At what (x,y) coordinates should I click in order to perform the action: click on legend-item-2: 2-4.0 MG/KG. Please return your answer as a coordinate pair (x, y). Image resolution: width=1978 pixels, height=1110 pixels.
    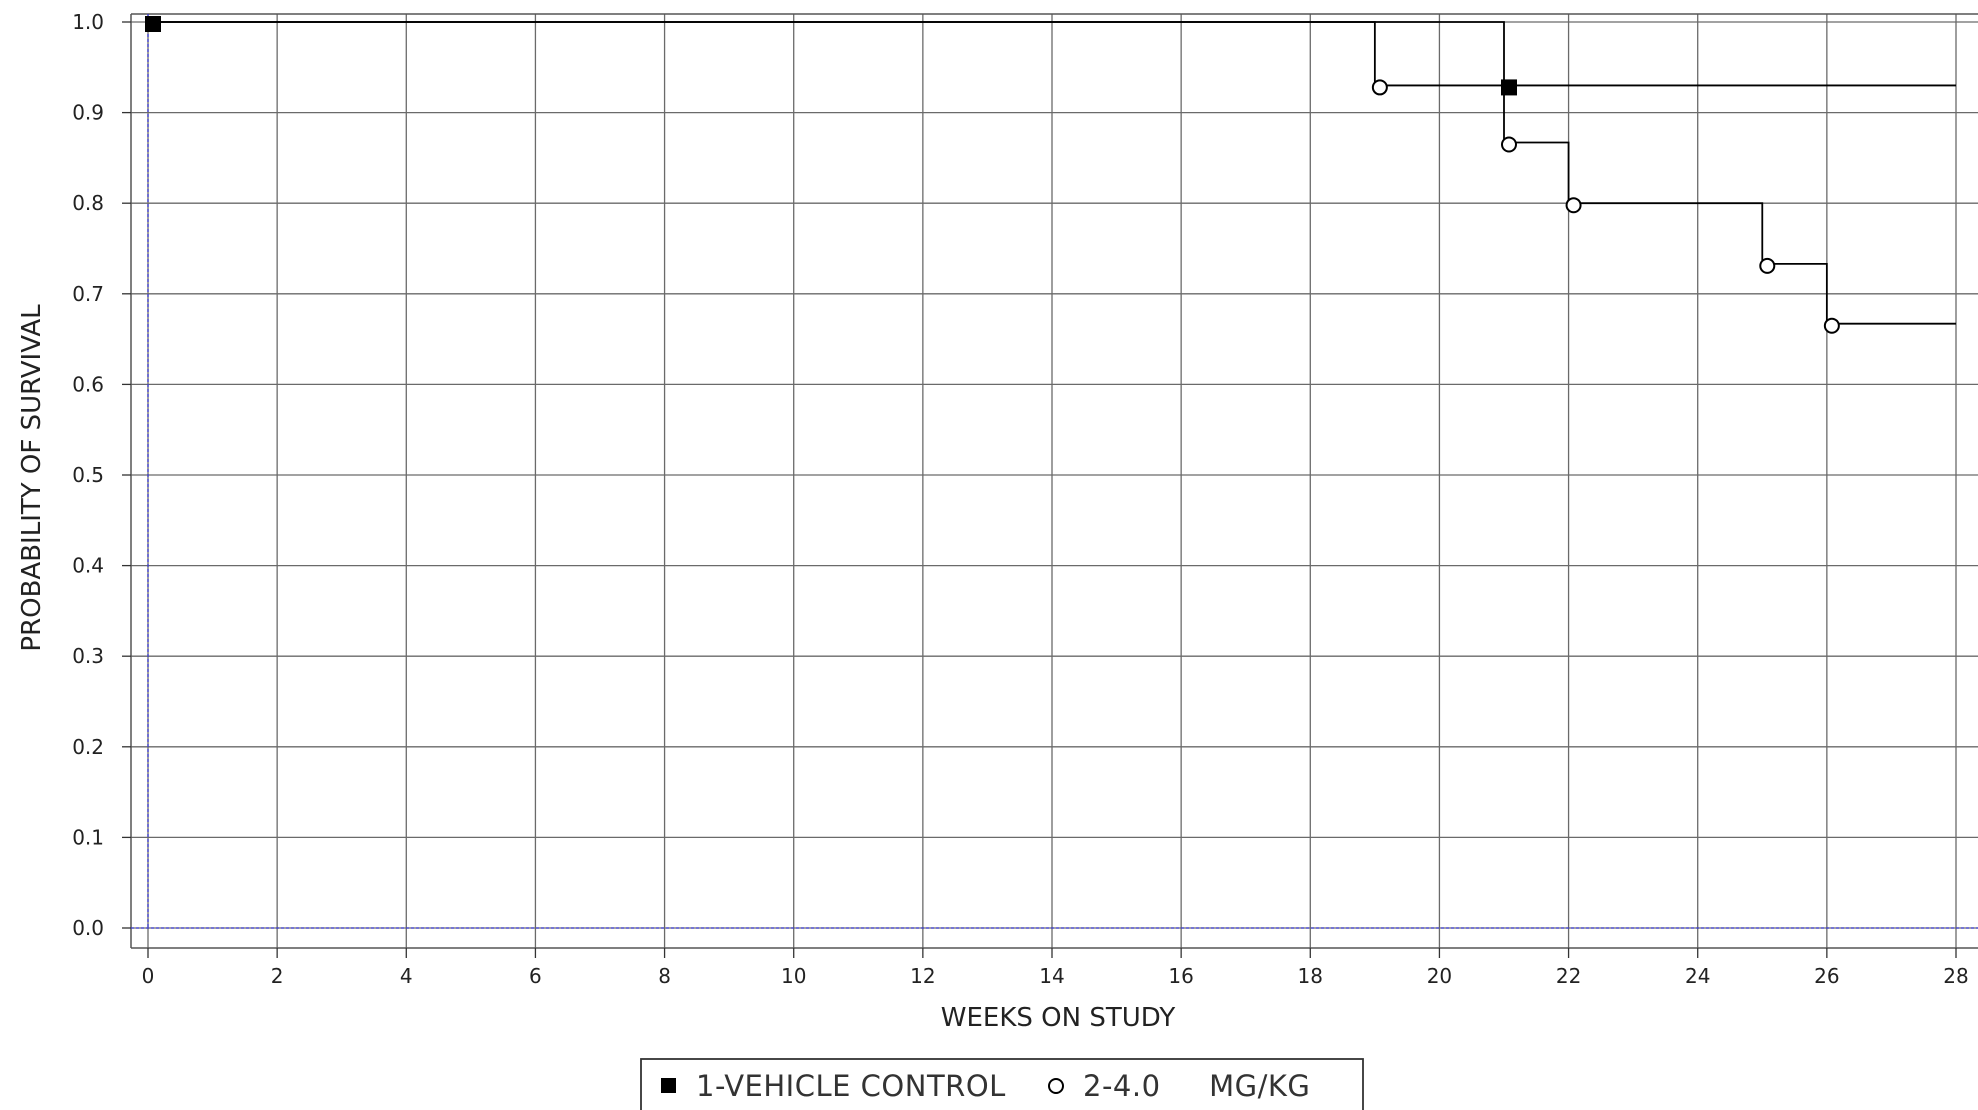
    Looking at the image, I should click on (1179, 1086).